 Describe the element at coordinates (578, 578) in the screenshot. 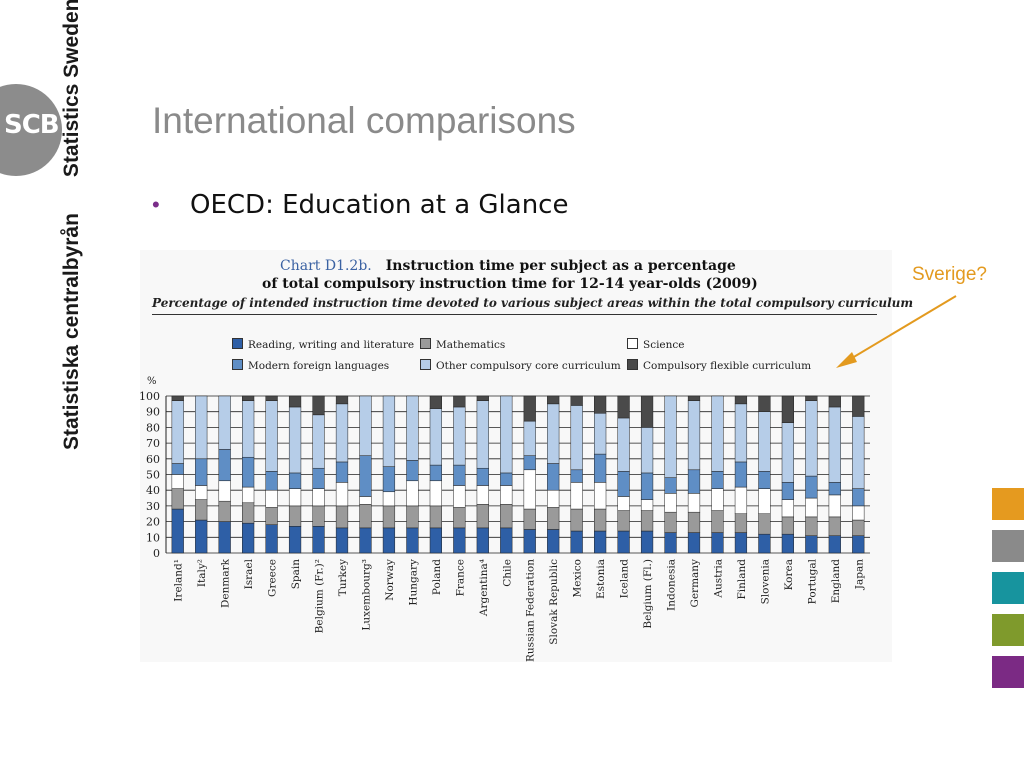

I see `x-tick-label: Mexico` at that location.